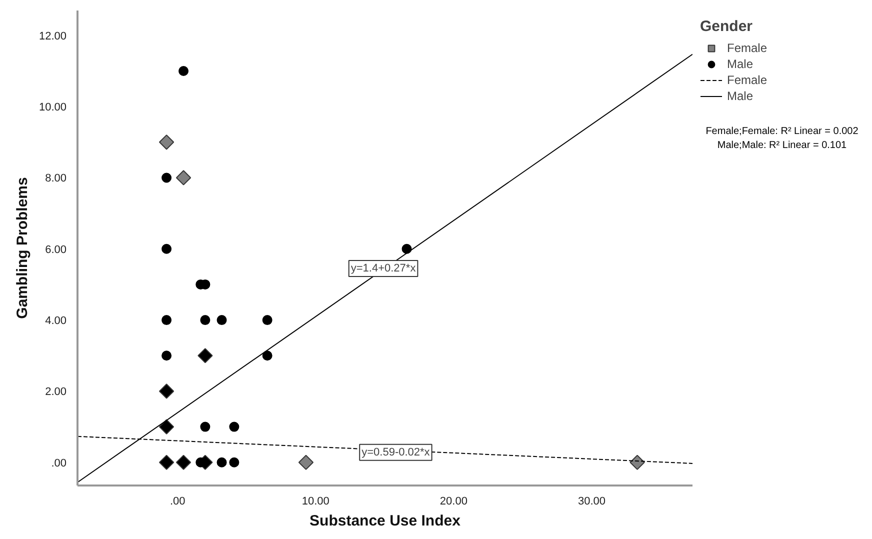 The width and height of the screenshot is (872, 539). I want to click on y-tick-label: 2.00, so click(56, 392).